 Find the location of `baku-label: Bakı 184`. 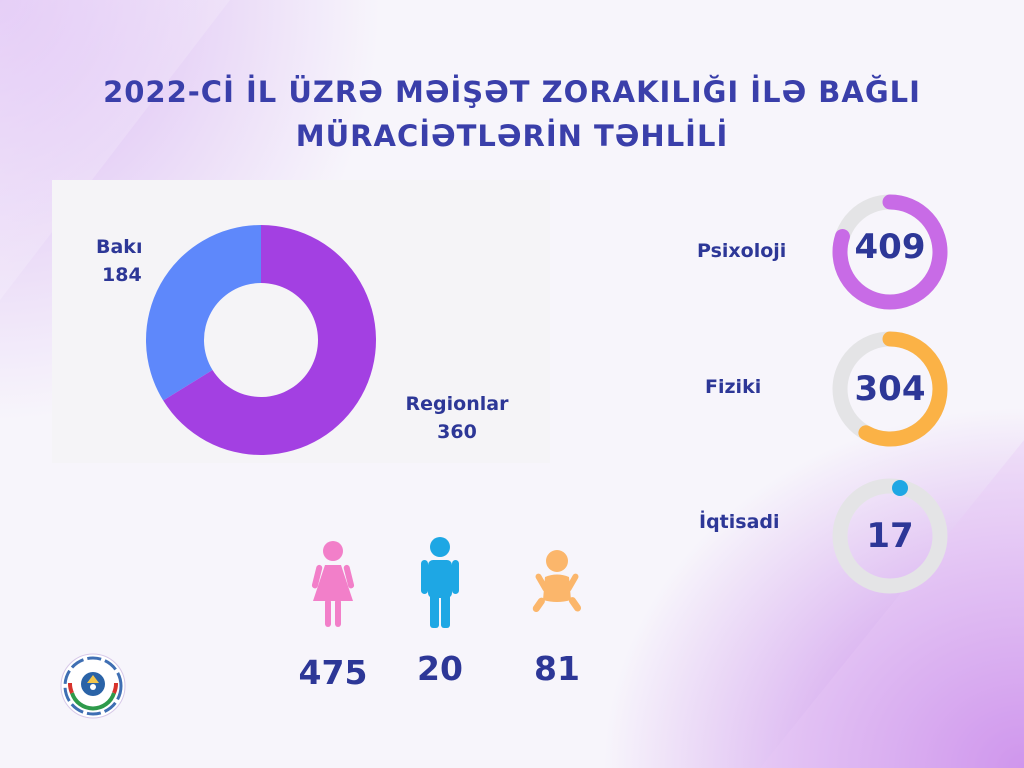

baku-label: Bakı 184 is located at coordinates (119, 261).